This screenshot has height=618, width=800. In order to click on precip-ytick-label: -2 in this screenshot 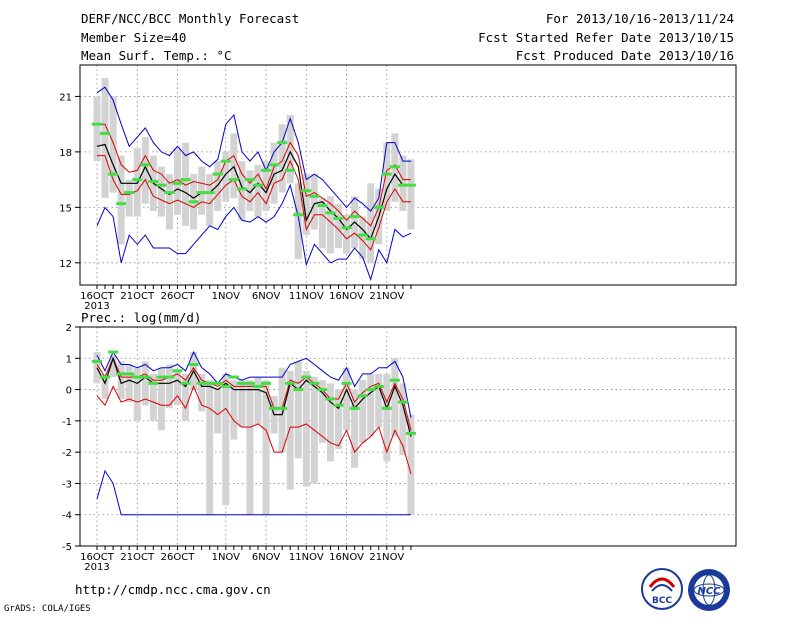, I will do `click(67, 453)`.